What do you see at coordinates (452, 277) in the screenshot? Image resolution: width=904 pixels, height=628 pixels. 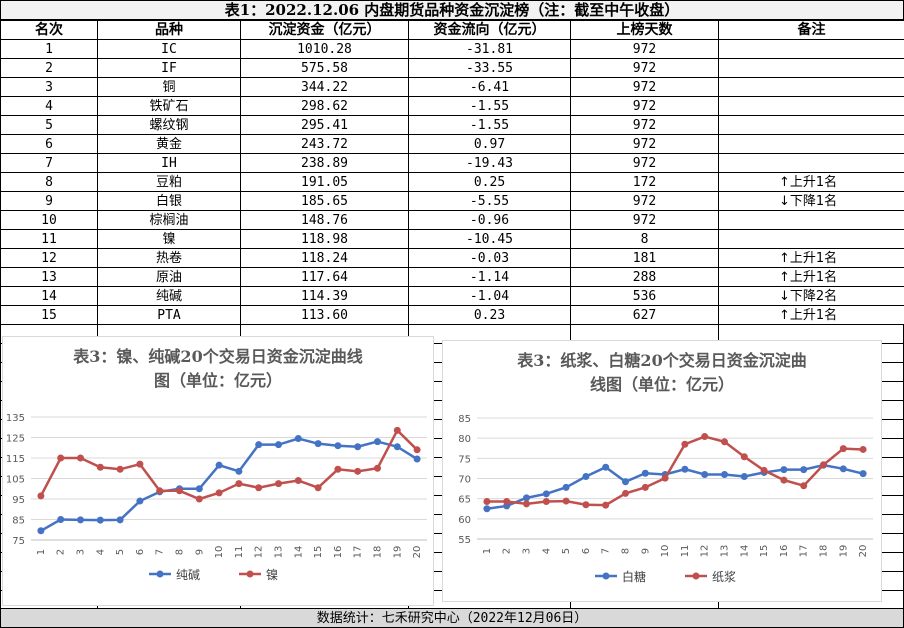 I see `table-row: 13 原油 117.64 -1.14 288 ↑上升1名` at bounding box center [452, 277].